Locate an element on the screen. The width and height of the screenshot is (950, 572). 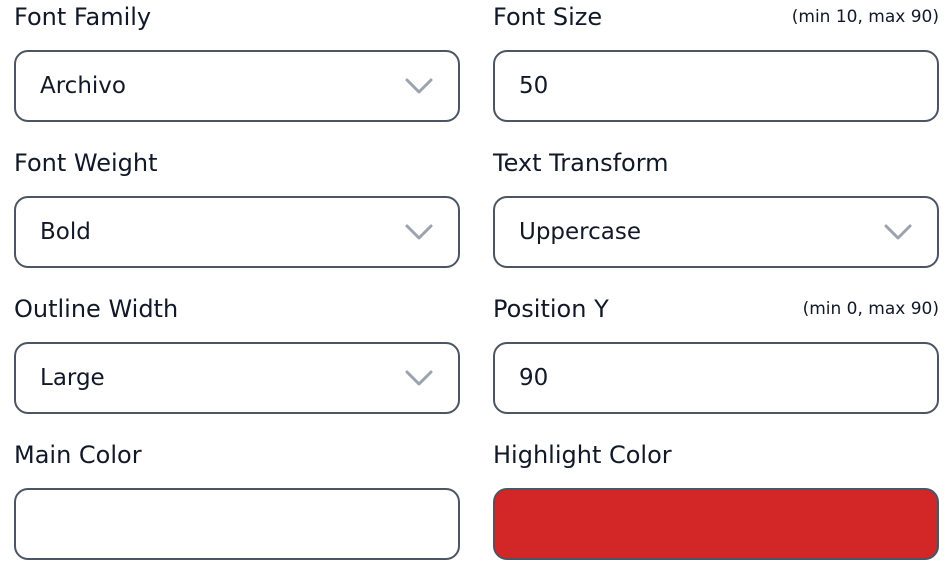
outline-width-label: Outline Width is located at coordinates (96, 309).